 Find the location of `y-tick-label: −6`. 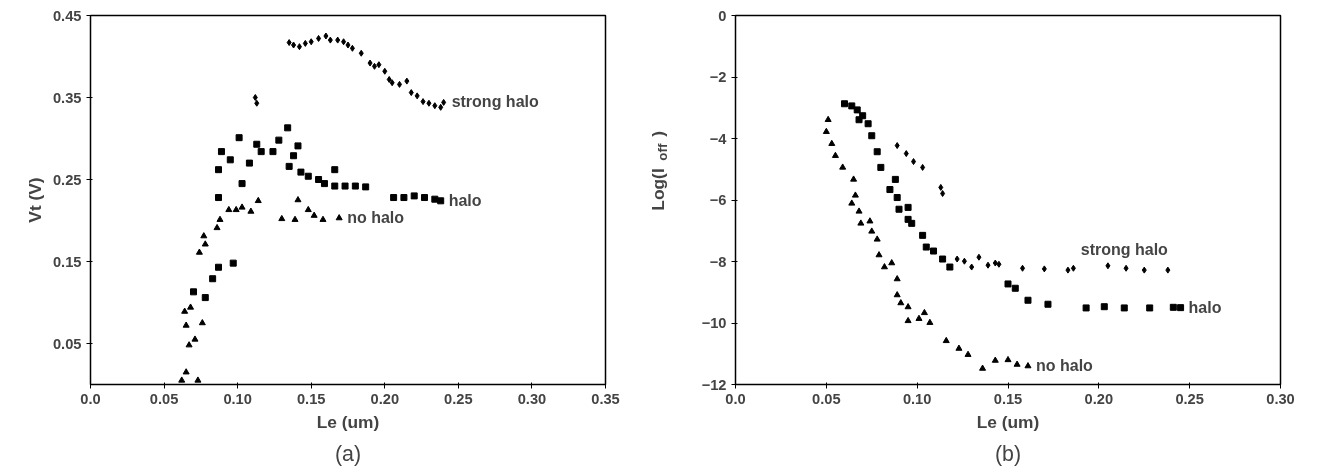

y-tick-label: −6 is located at coordinates (718, 200).